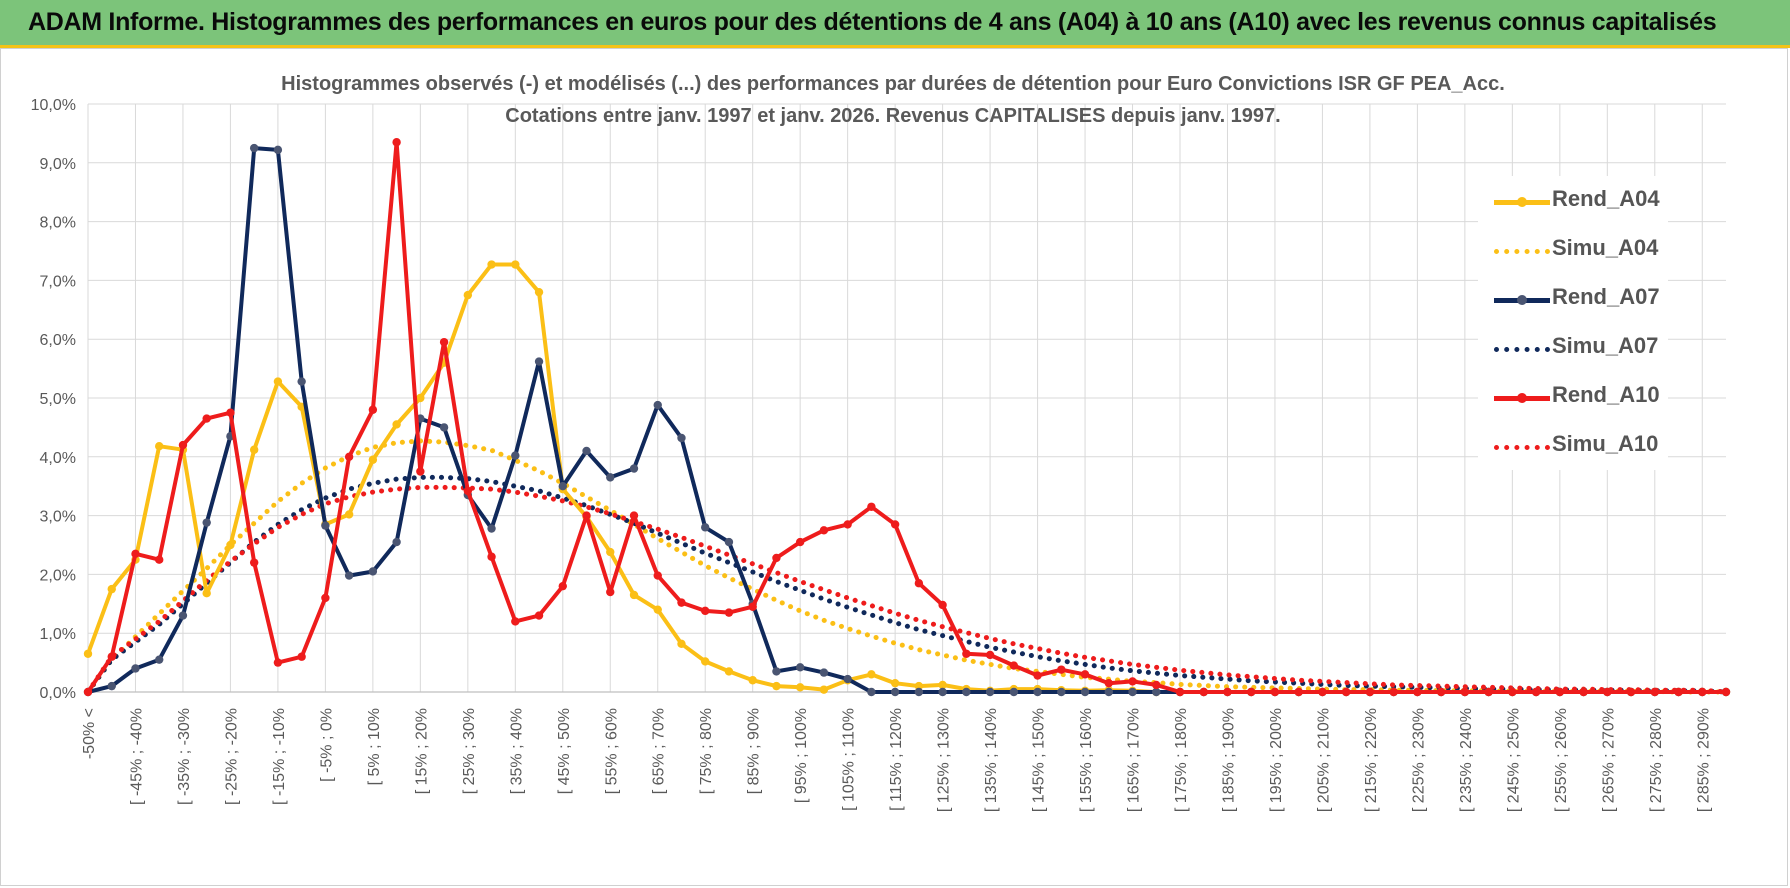 Image resolution: width=1790 pixels, height=888 pixels. What do you see at coordinates (58, 458) in the screenshot?
I see `y-tick-label: 4,0%` at bounding box center [58, 458].